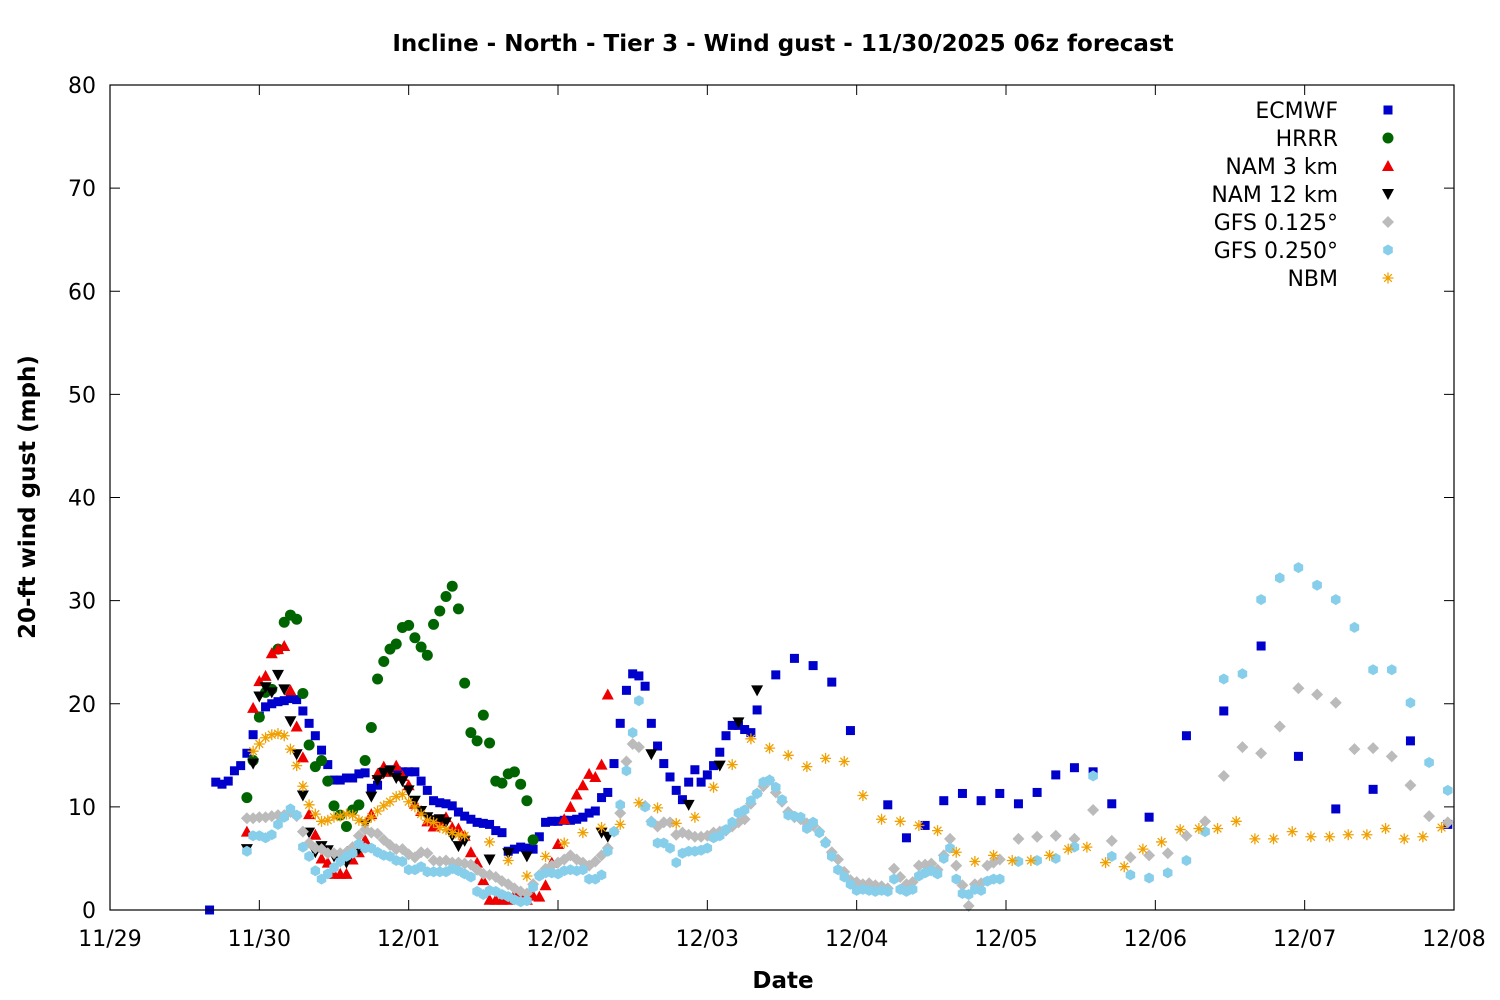 The image size is (1500, 1000). Describe the element at coordinates (847, 805) in the screenshot. I see `series-nbm` at that location.